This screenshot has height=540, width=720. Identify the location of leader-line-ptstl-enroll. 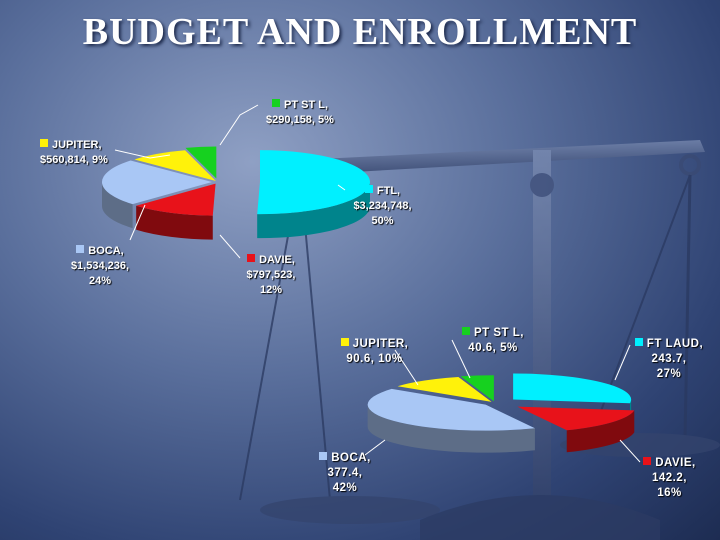
(461, 359).